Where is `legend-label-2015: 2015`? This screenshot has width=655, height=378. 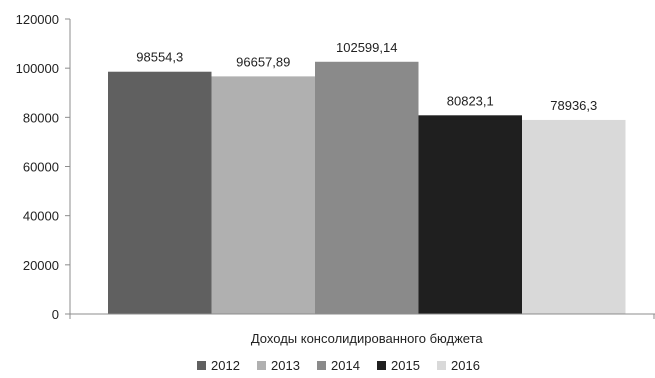 legend-label-2015: 2015 is located at coordinates (405, 365).